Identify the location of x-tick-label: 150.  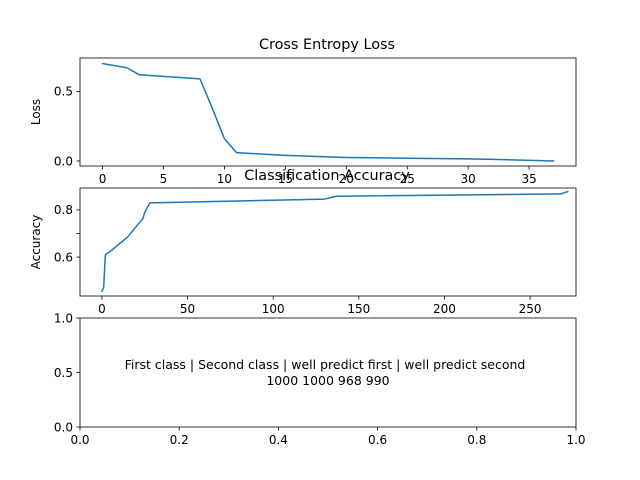
(358, 309).